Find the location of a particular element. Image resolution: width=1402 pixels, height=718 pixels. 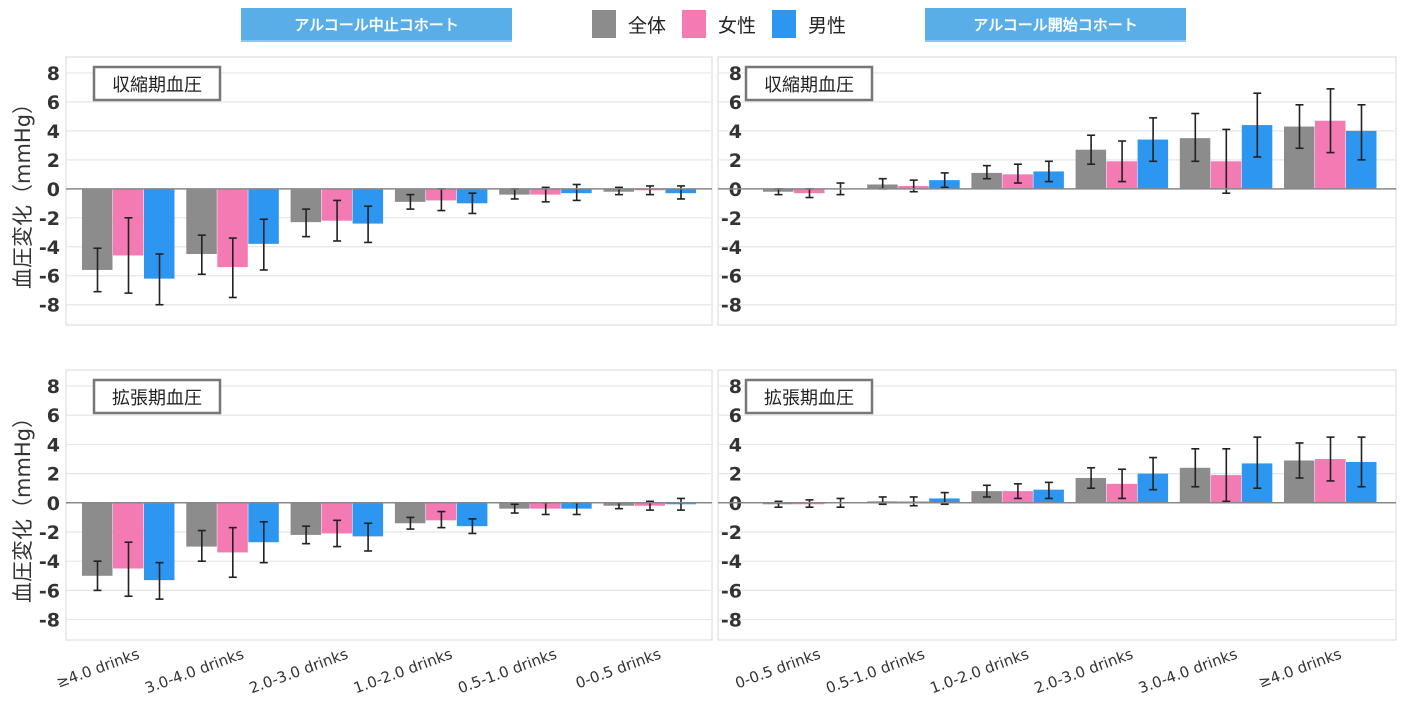

legend-label: 女性 is located at coordinates (737, 25).